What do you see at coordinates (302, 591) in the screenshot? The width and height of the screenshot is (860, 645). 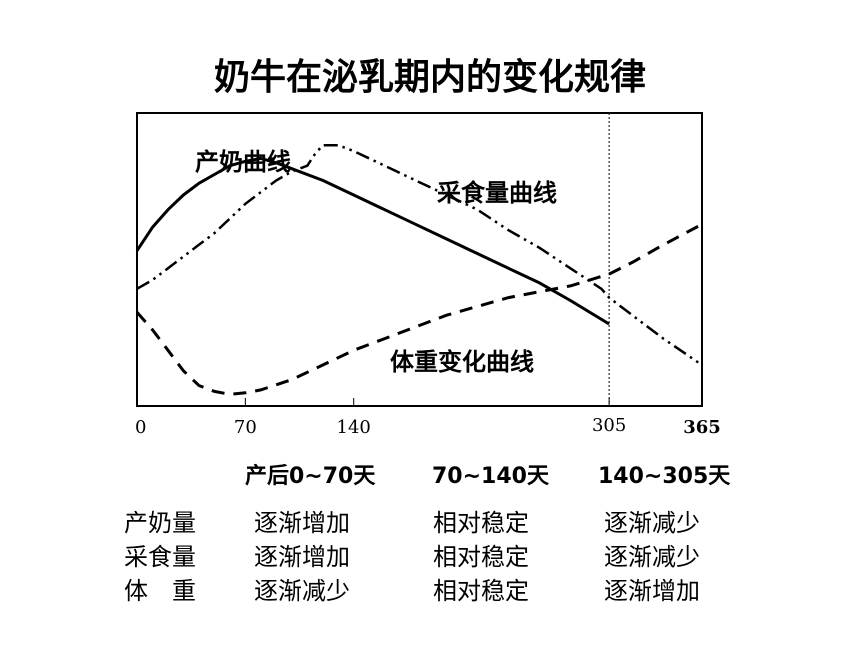 I see `cell-weight-phase1: 逐渐减少` at bounding box center [302, 591].